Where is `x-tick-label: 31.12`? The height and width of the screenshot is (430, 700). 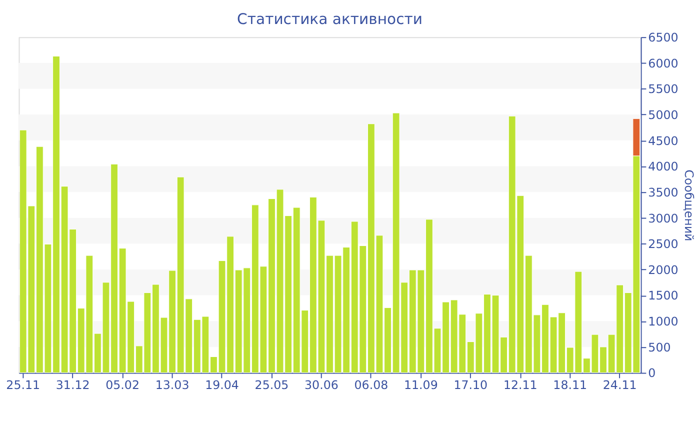 x-tick-label: 31.12 is located at coordinates (73, 385).